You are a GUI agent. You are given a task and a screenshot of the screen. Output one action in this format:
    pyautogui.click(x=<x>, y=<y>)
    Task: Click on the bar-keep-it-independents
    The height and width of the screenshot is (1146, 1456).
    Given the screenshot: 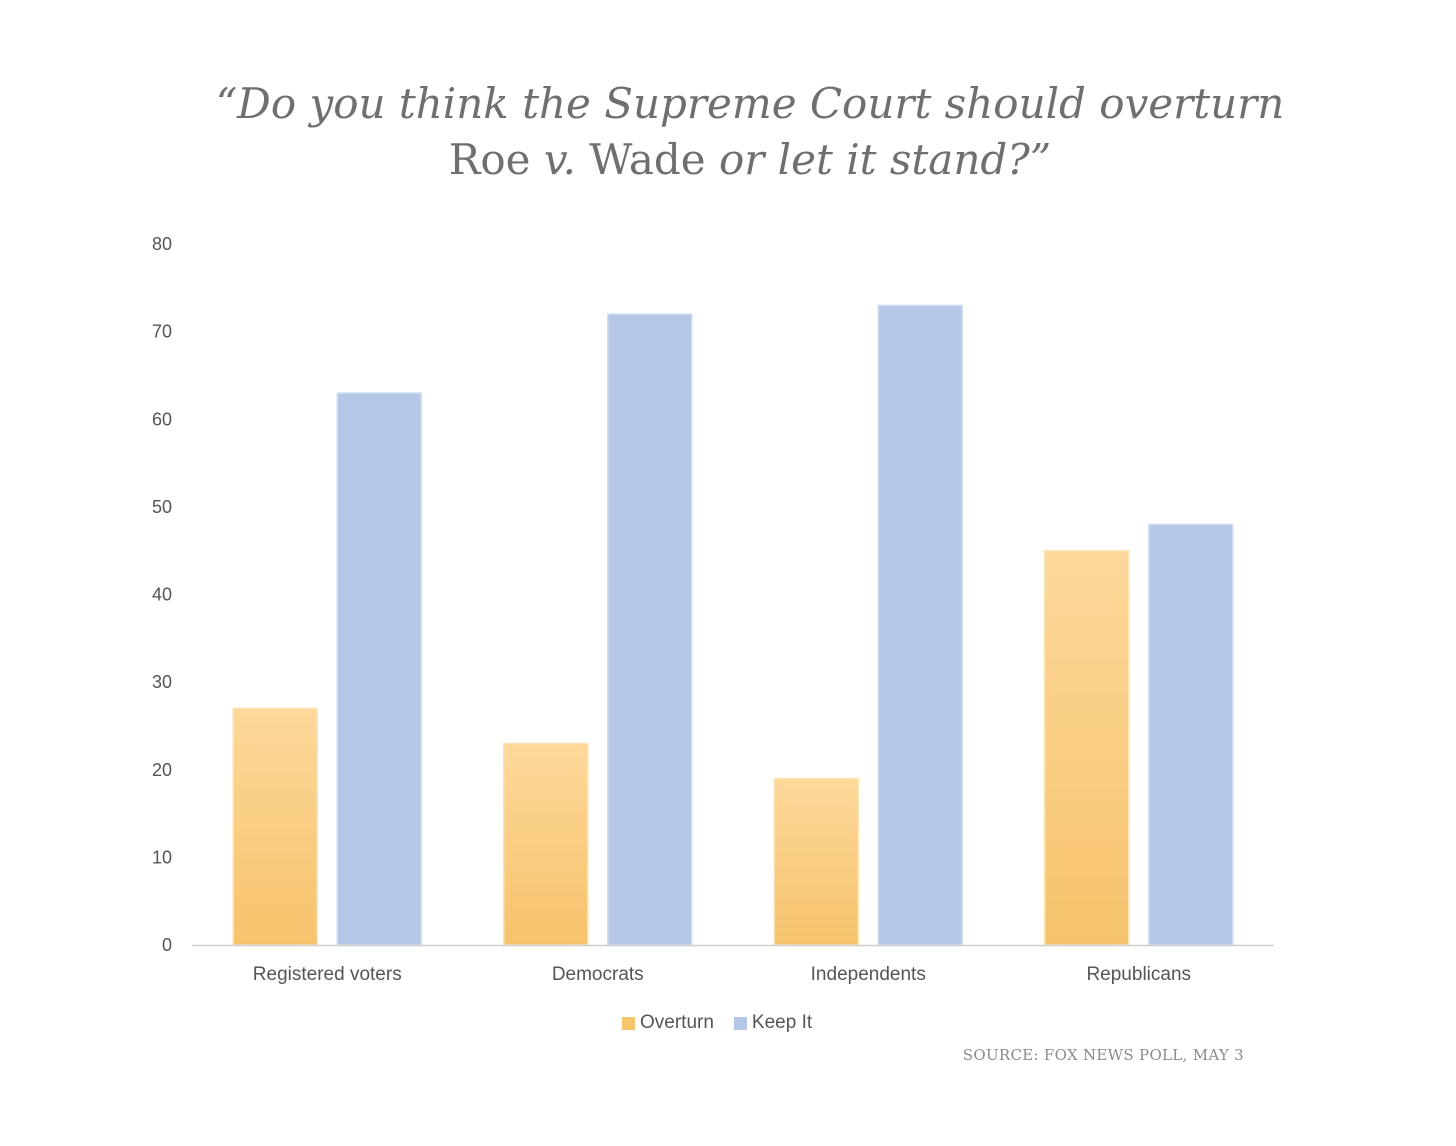 What is the action you would take?
    pyautogui.click(x=920, y=625)
    